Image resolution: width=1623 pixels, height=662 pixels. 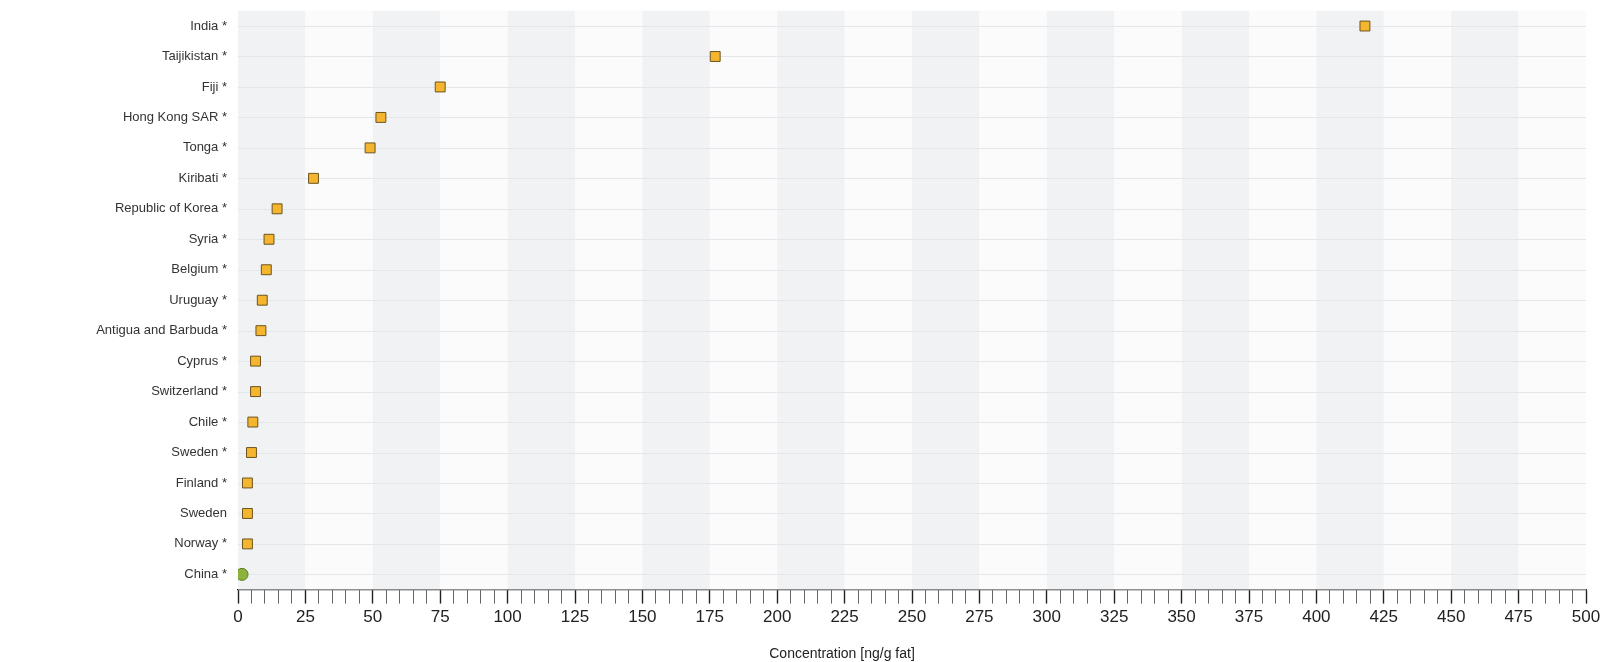 I want to click on x-tick-label: 225, so click(x=844, y=617).